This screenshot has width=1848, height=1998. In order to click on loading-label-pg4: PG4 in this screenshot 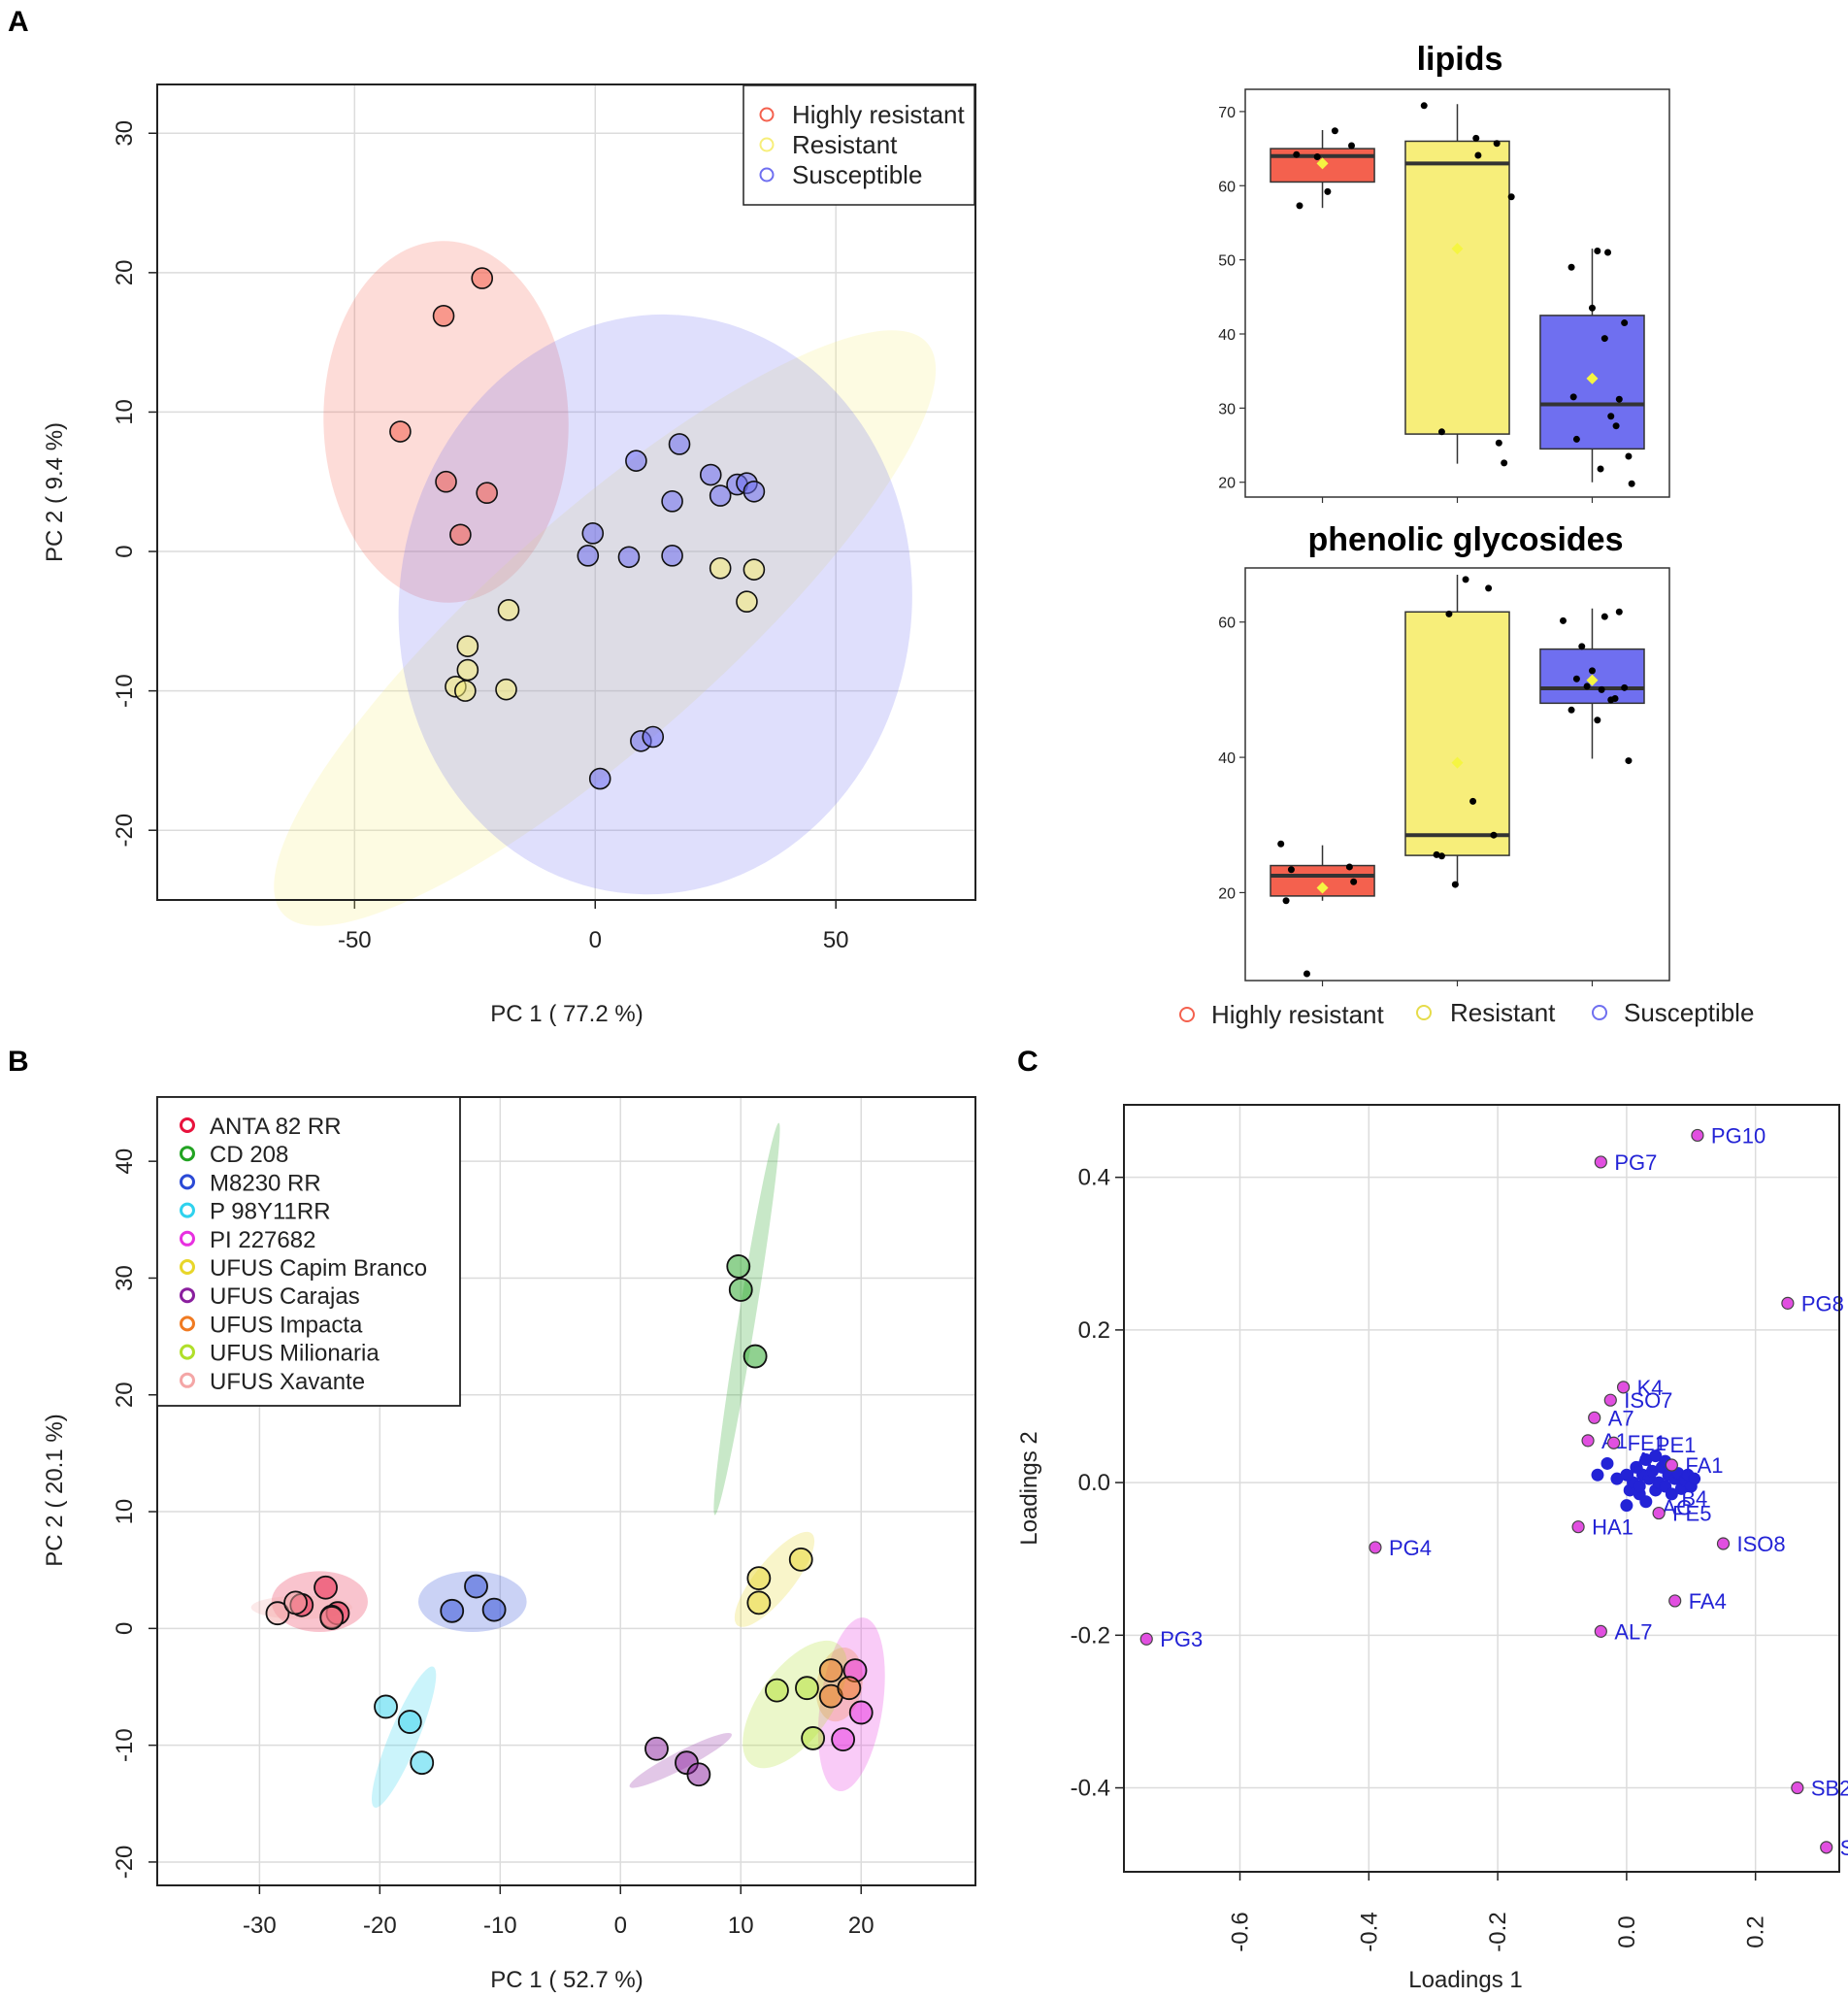, I will do `click(1410, 1548)`.